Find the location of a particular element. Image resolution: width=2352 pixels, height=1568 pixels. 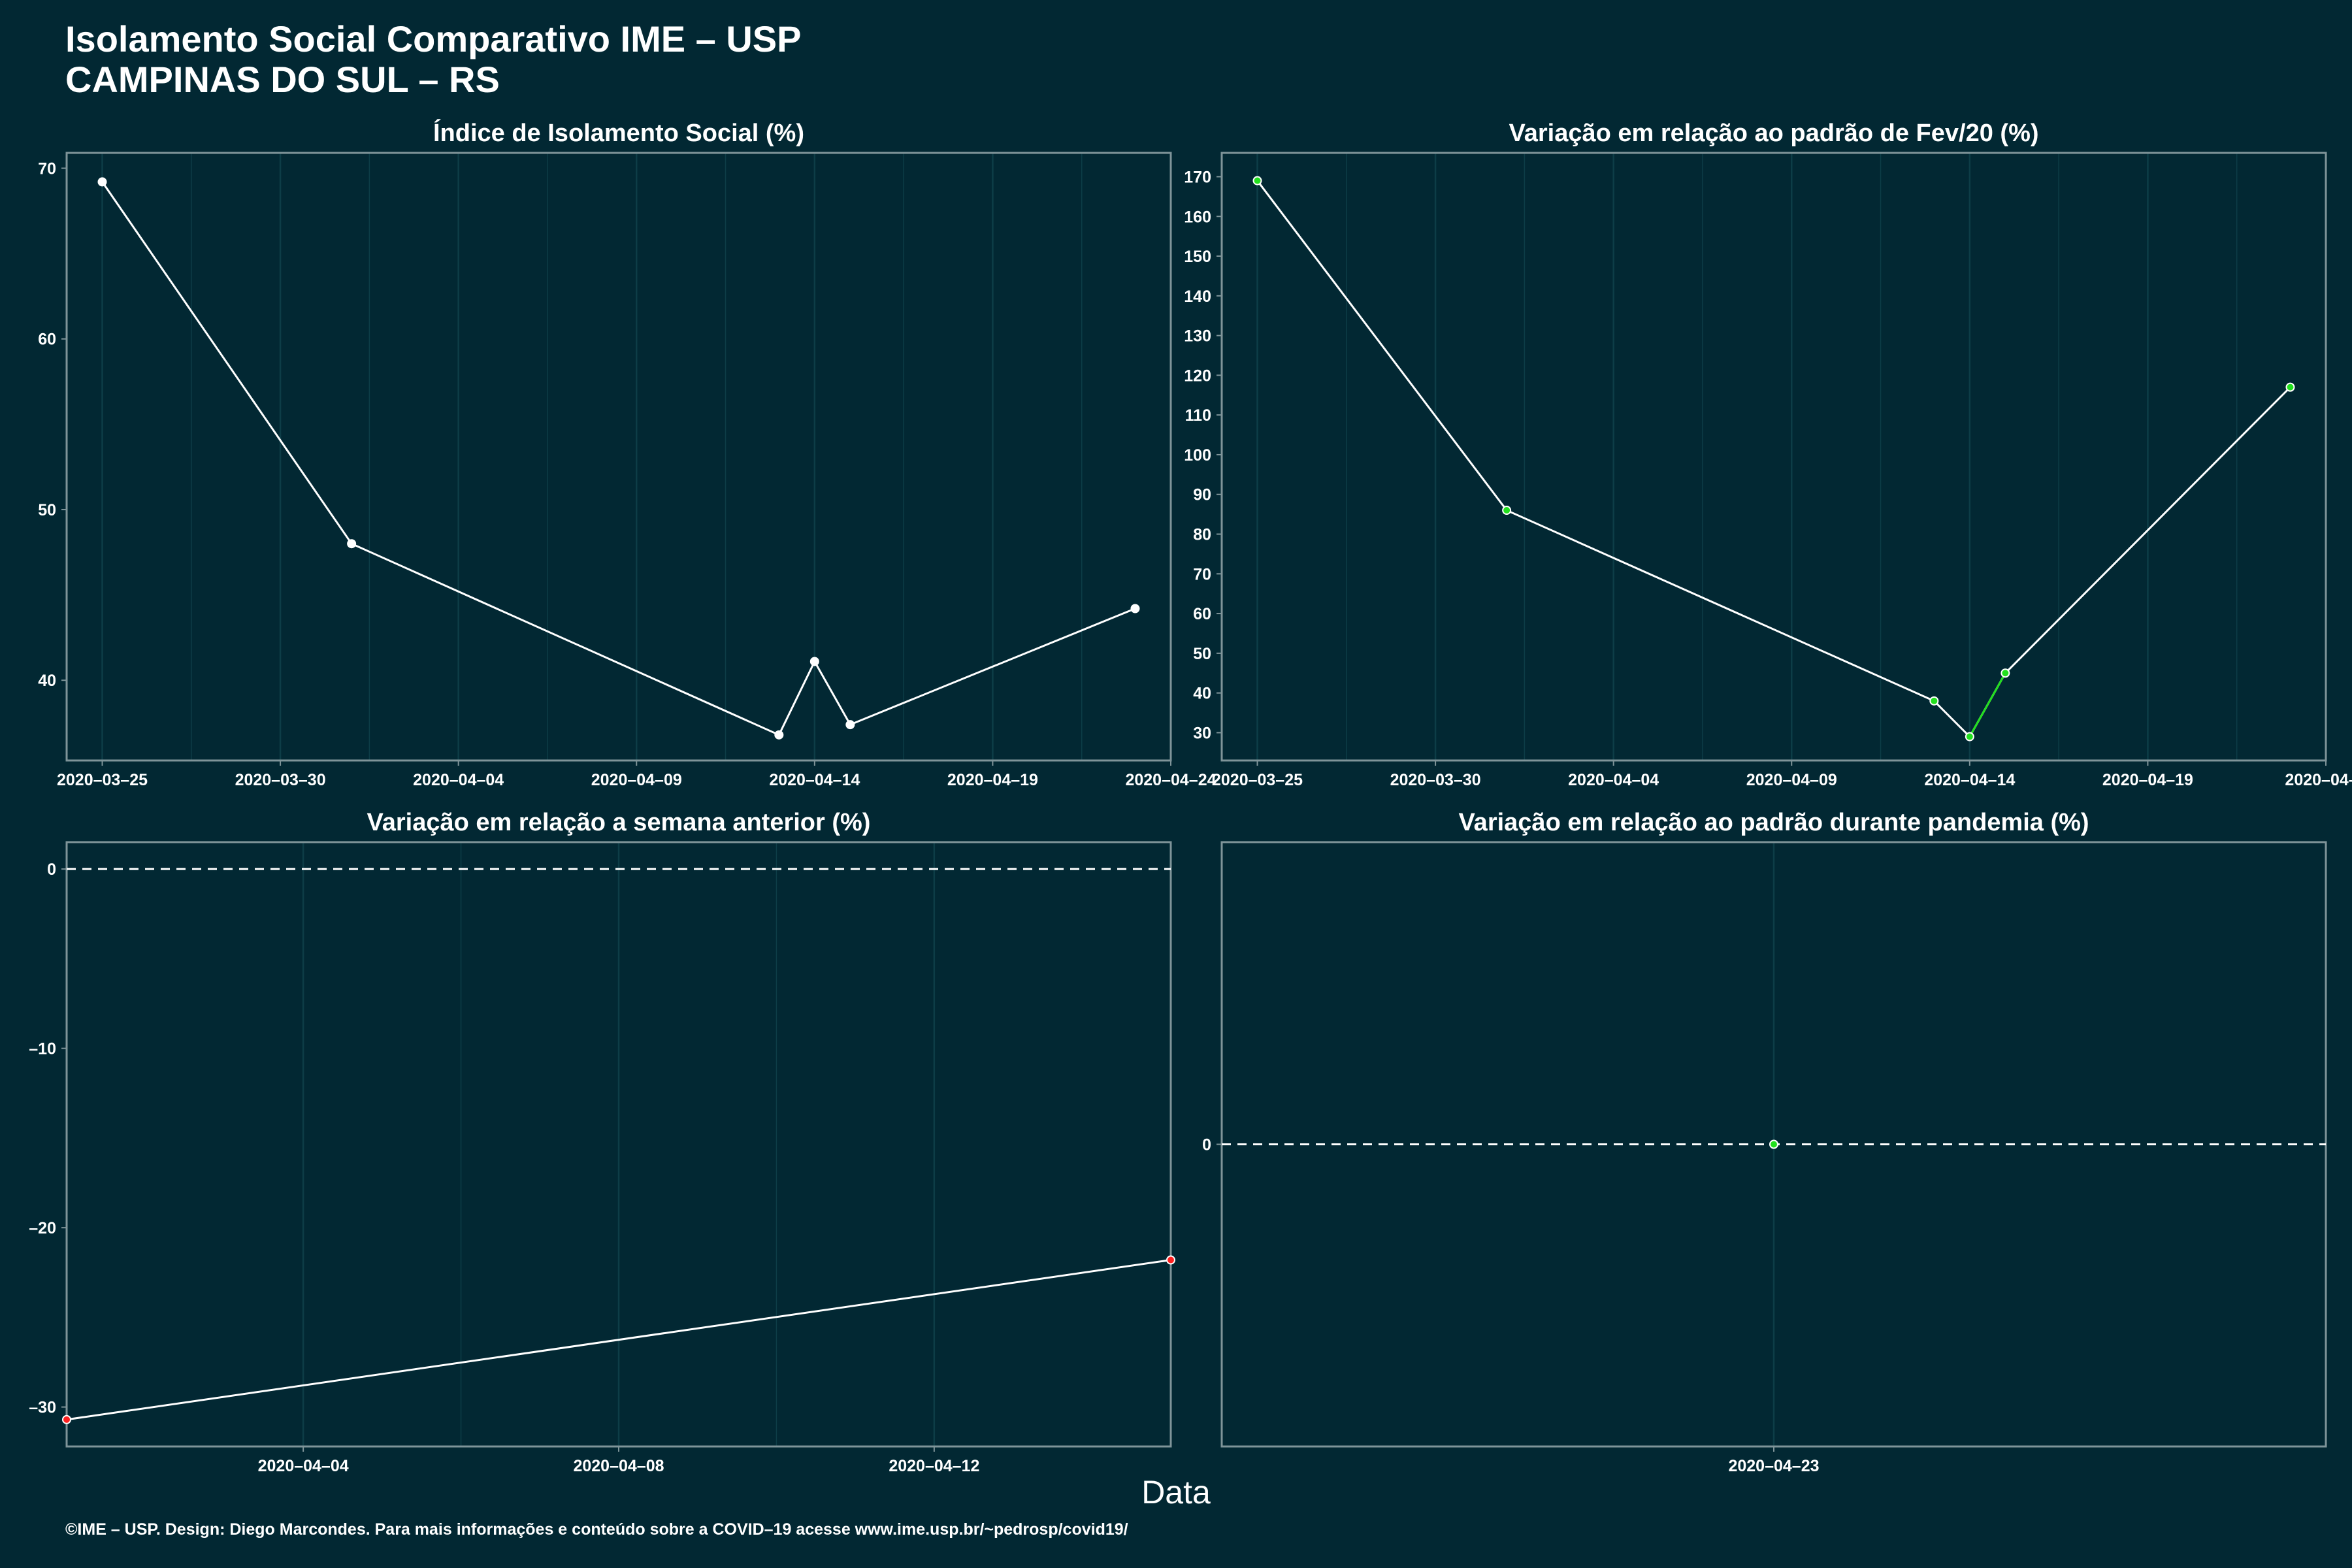

y-tick-label: –30 is located at coordinates (42, 1408).